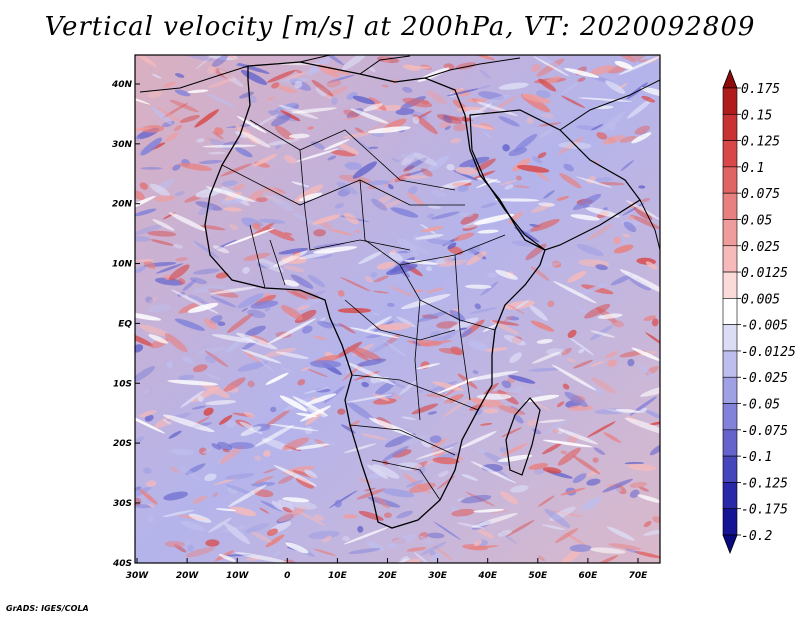  I want to click on colorbar-label: -0.05, so click(760, 405).